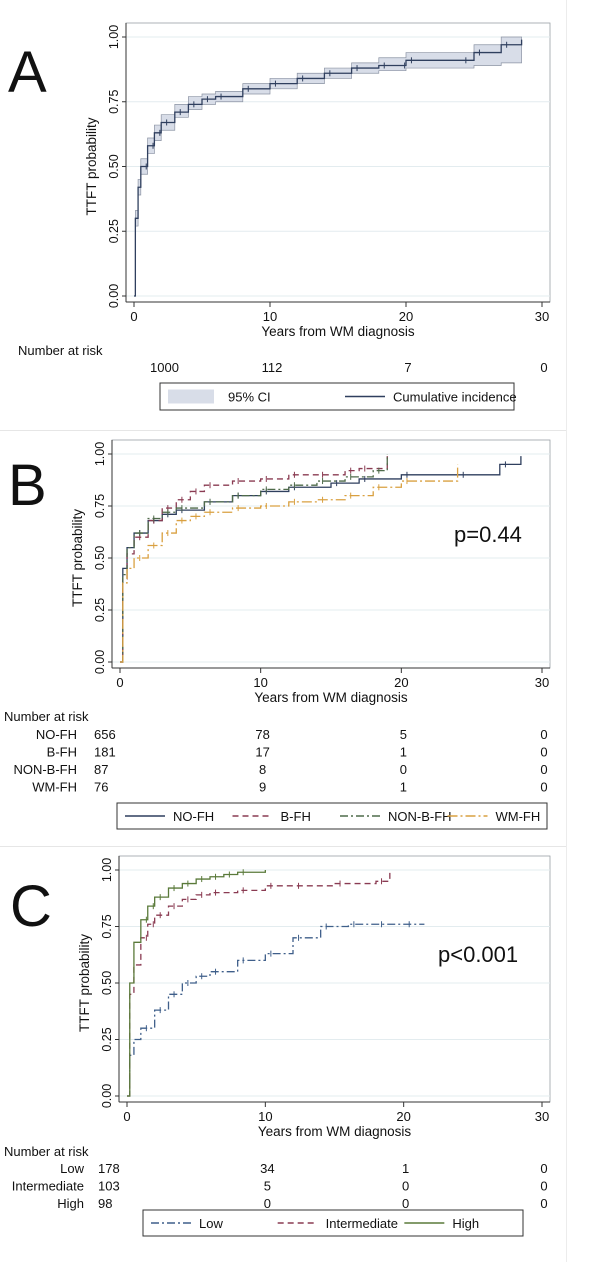 This screenshot has height=1262, width=594. Describe the element at coordinates (164, 367) in the screenshot. I see `risk-value: 1000` at that location.